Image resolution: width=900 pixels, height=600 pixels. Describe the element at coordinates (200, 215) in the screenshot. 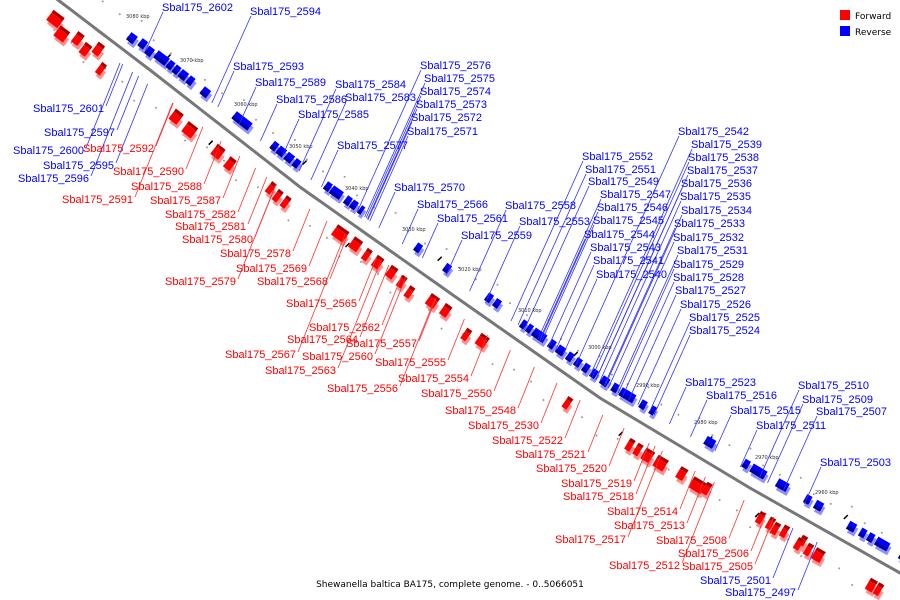

I see `gene-label: Sbal175_2582` at that location.